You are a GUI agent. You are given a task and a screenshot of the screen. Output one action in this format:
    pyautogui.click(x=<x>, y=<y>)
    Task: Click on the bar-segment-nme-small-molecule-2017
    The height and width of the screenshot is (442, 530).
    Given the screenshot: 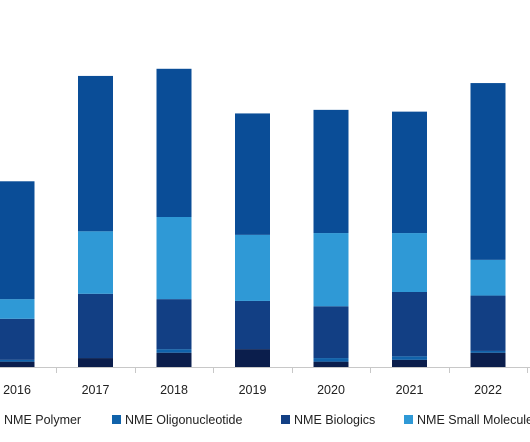 What is the action you would take?
    pyautogui.click(x=95, y=262)
    